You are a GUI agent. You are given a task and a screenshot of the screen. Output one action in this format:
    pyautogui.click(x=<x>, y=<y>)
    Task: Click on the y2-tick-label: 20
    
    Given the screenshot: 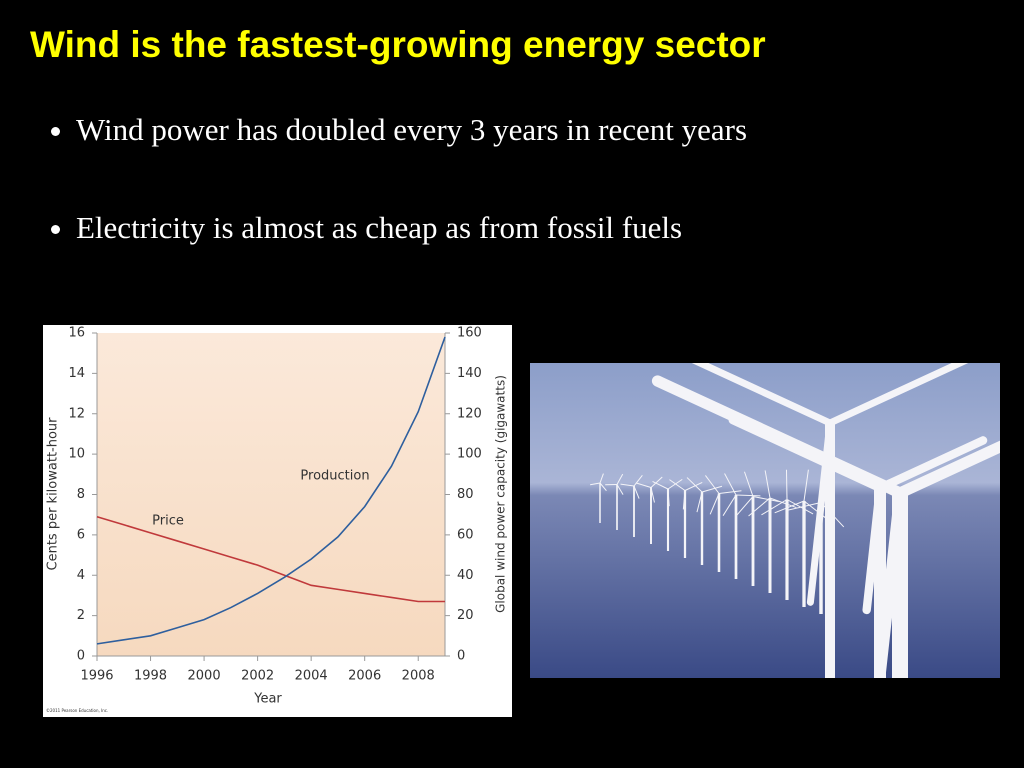 What is the action you would take?
    pyautogui.click(x=465, y=615)
    